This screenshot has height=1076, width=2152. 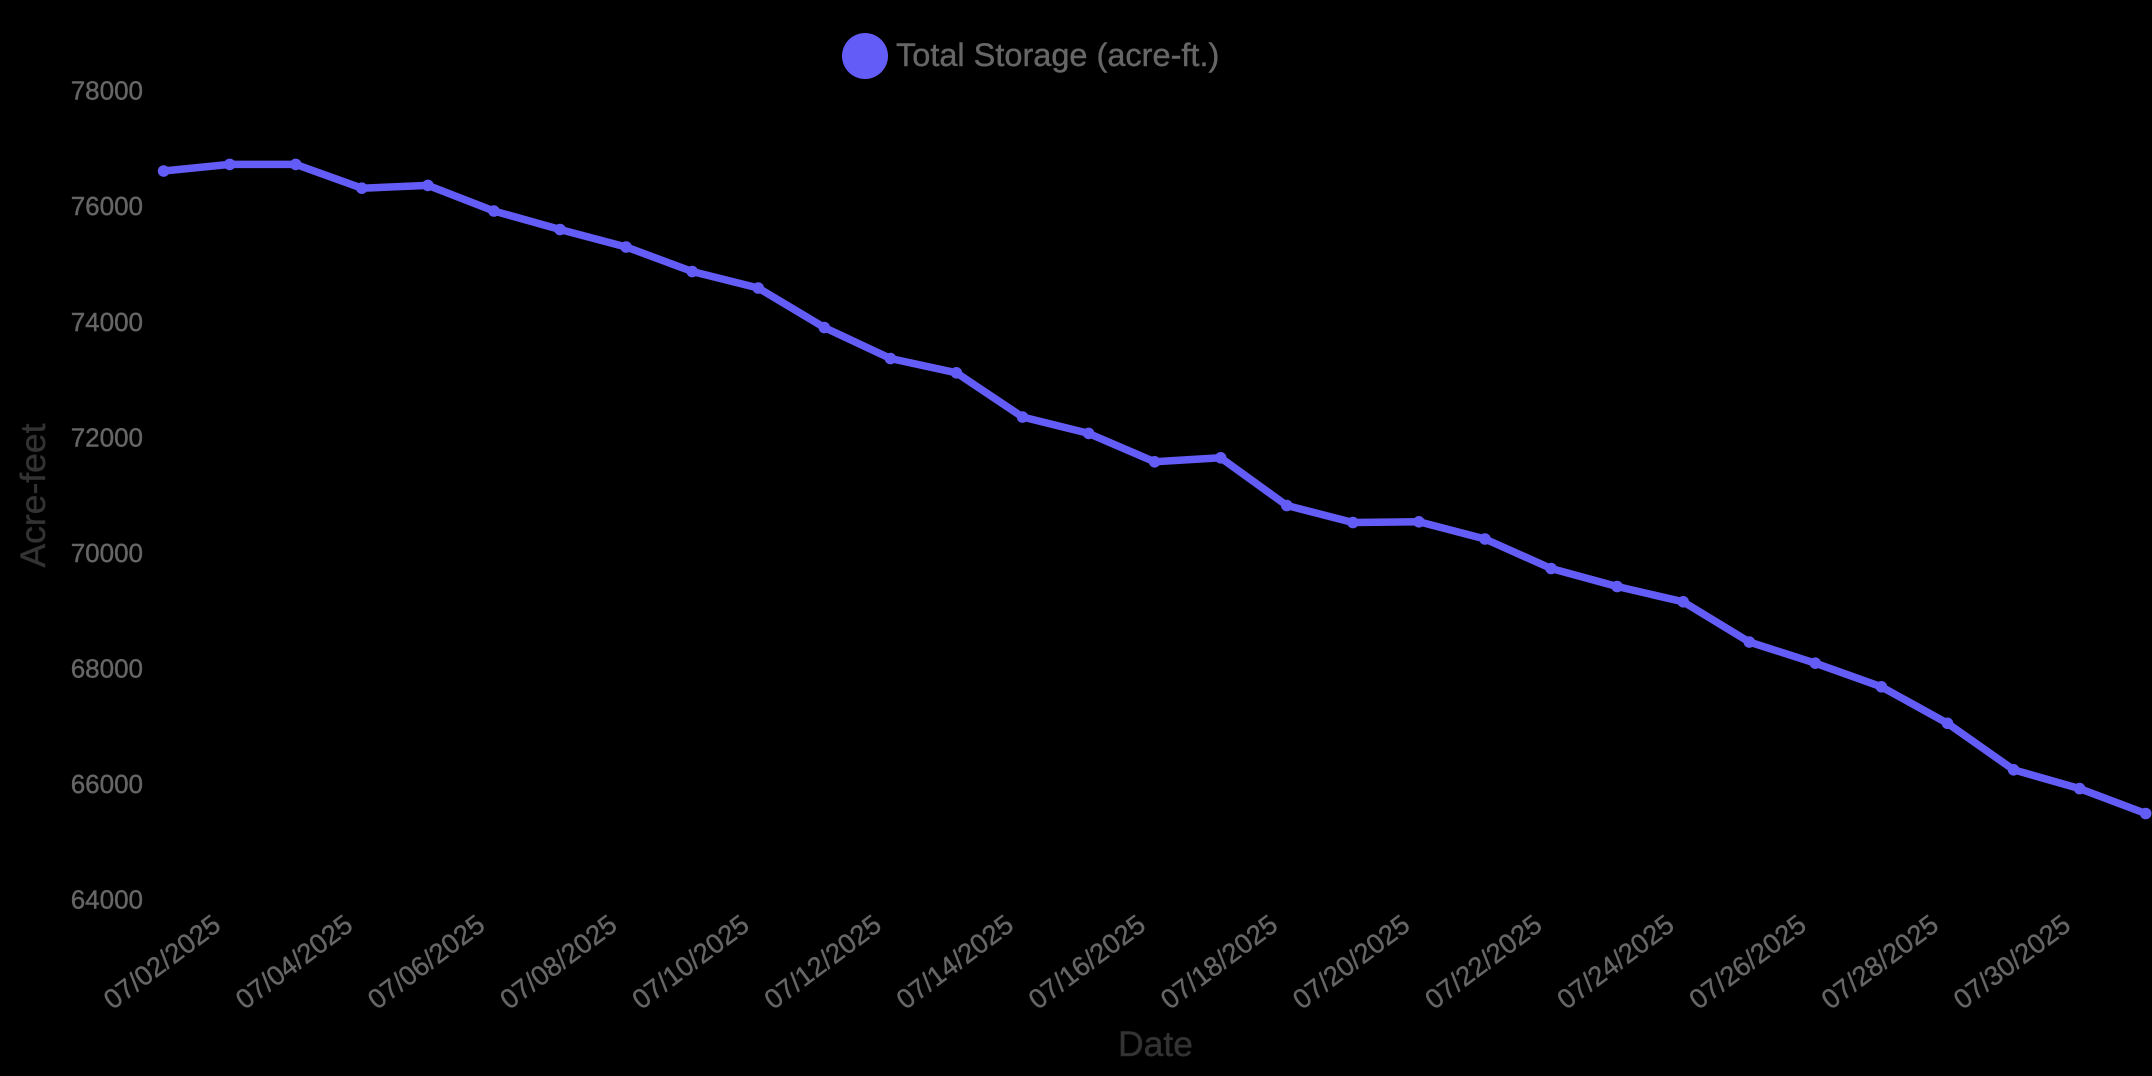 I want to click on svg-text: 76000, so click(x=107, y=206).